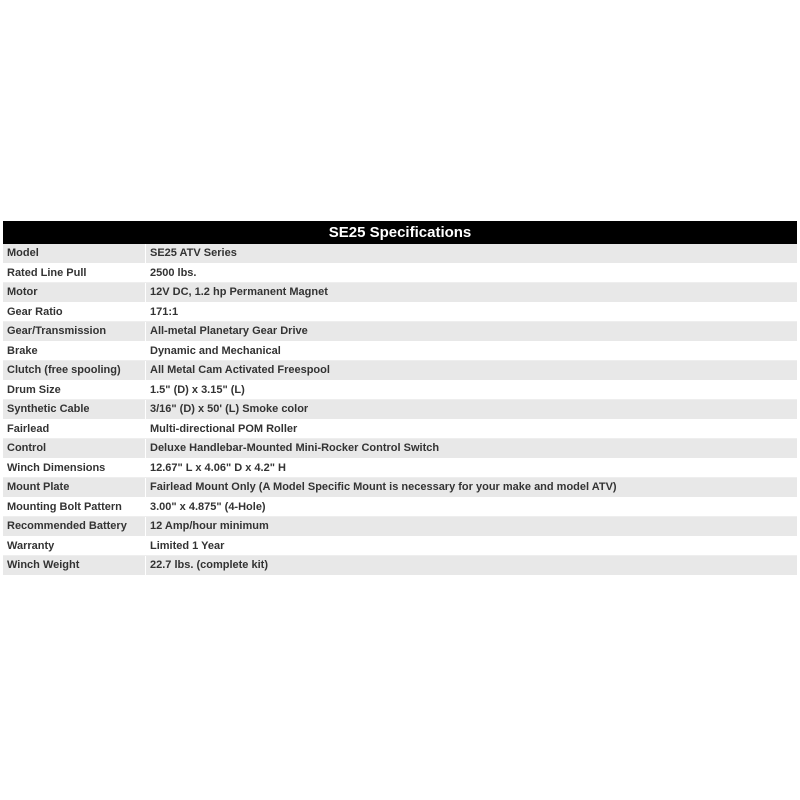 This screenshot has width=800, height=800. I want to click on spec-row: Warranty Limited 1 Year, so click(400, 546).